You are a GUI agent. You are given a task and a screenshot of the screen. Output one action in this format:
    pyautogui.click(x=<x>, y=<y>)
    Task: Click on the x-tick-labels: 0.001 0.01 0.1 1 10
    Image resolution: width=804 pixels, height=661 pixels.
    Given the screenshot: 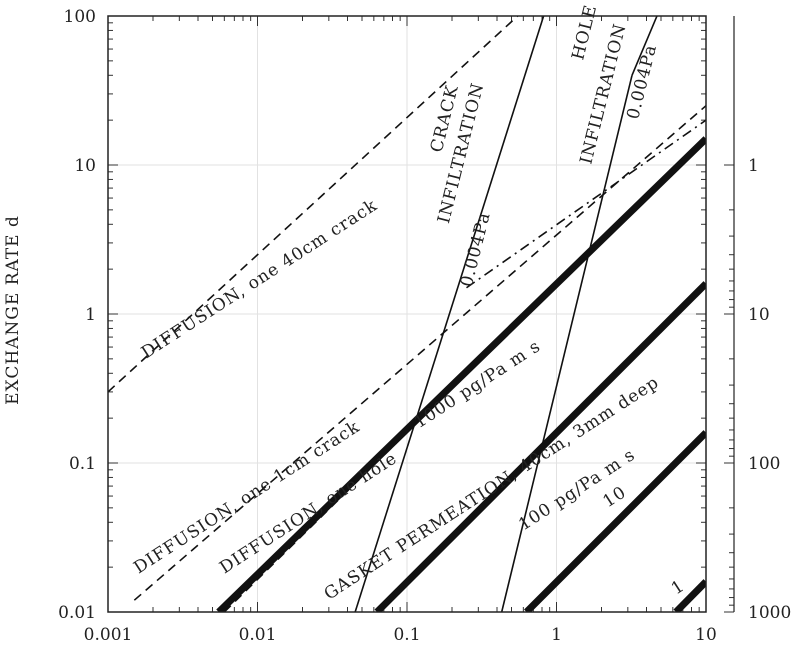 What is the action you would take?
    pyautogui.click(x=400, y=635)
    